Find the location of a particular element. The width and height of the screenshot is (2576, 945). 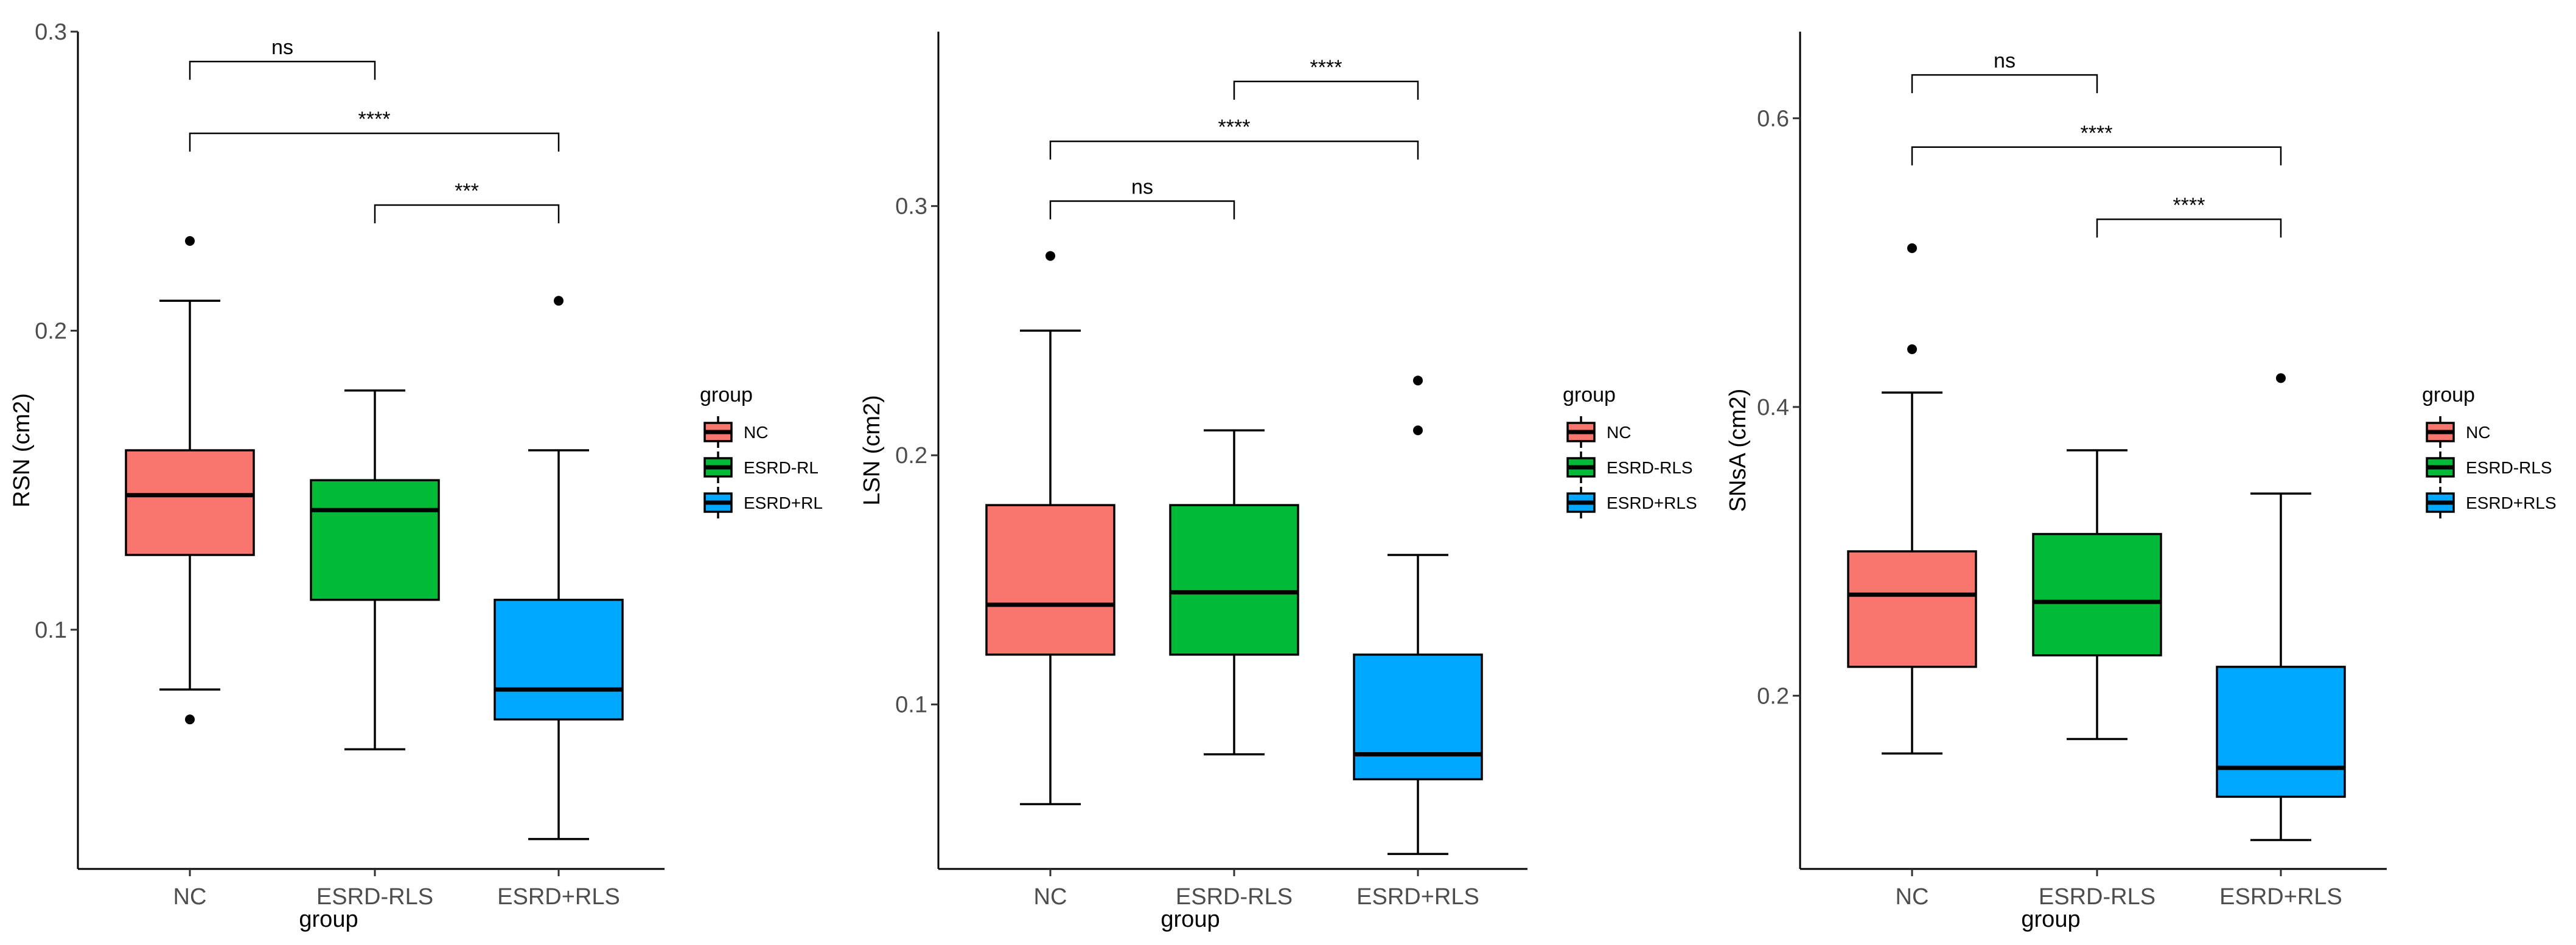

y-tick-label: 0.4 is located at coordinates (1773, 407).